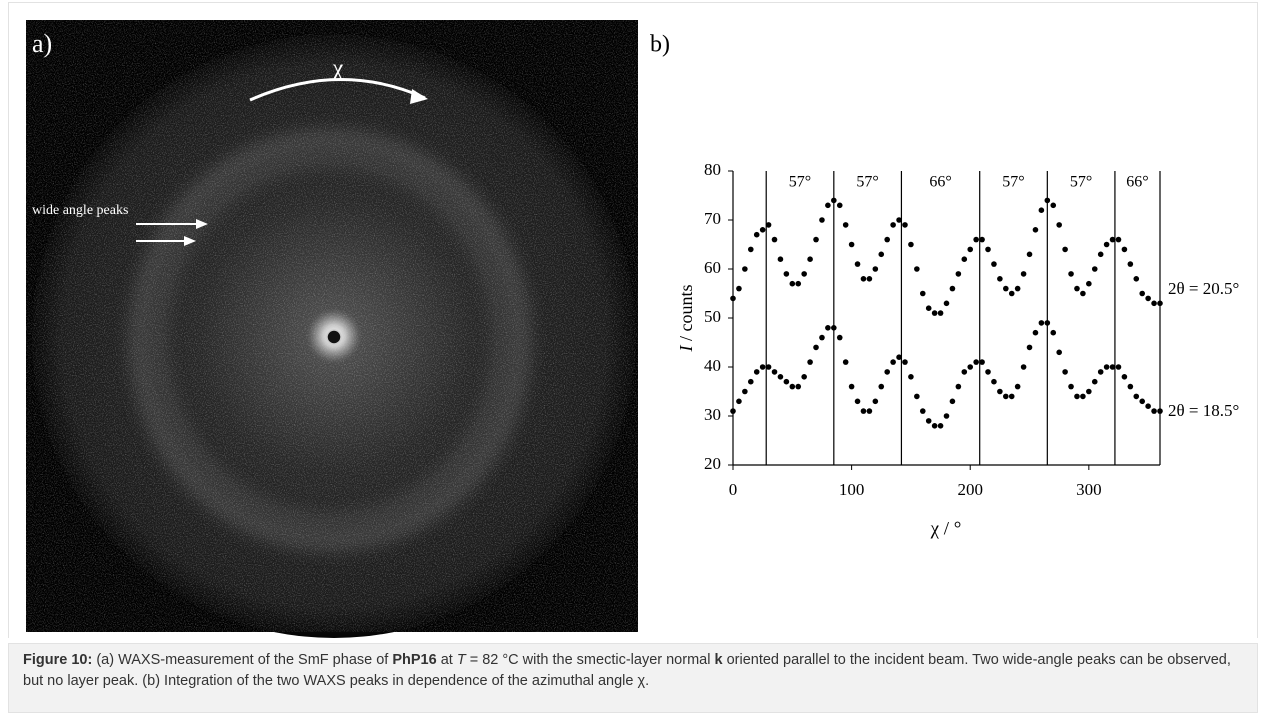 The width and height of the screenshot is (1268, 718). What do you see at coordinates (1203, 410) in the screenshot?
I see `series-label: 2θ = 18.5°` at bounding box center [1203, 410].